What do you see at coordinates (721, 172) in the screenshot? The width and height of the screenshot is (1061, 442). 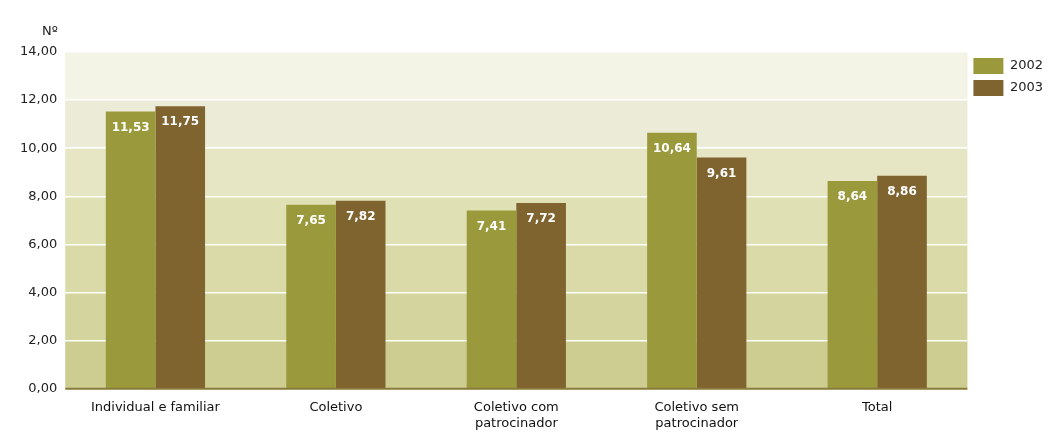 I see `data-label: 9,61` at bounding box center [721, 172].